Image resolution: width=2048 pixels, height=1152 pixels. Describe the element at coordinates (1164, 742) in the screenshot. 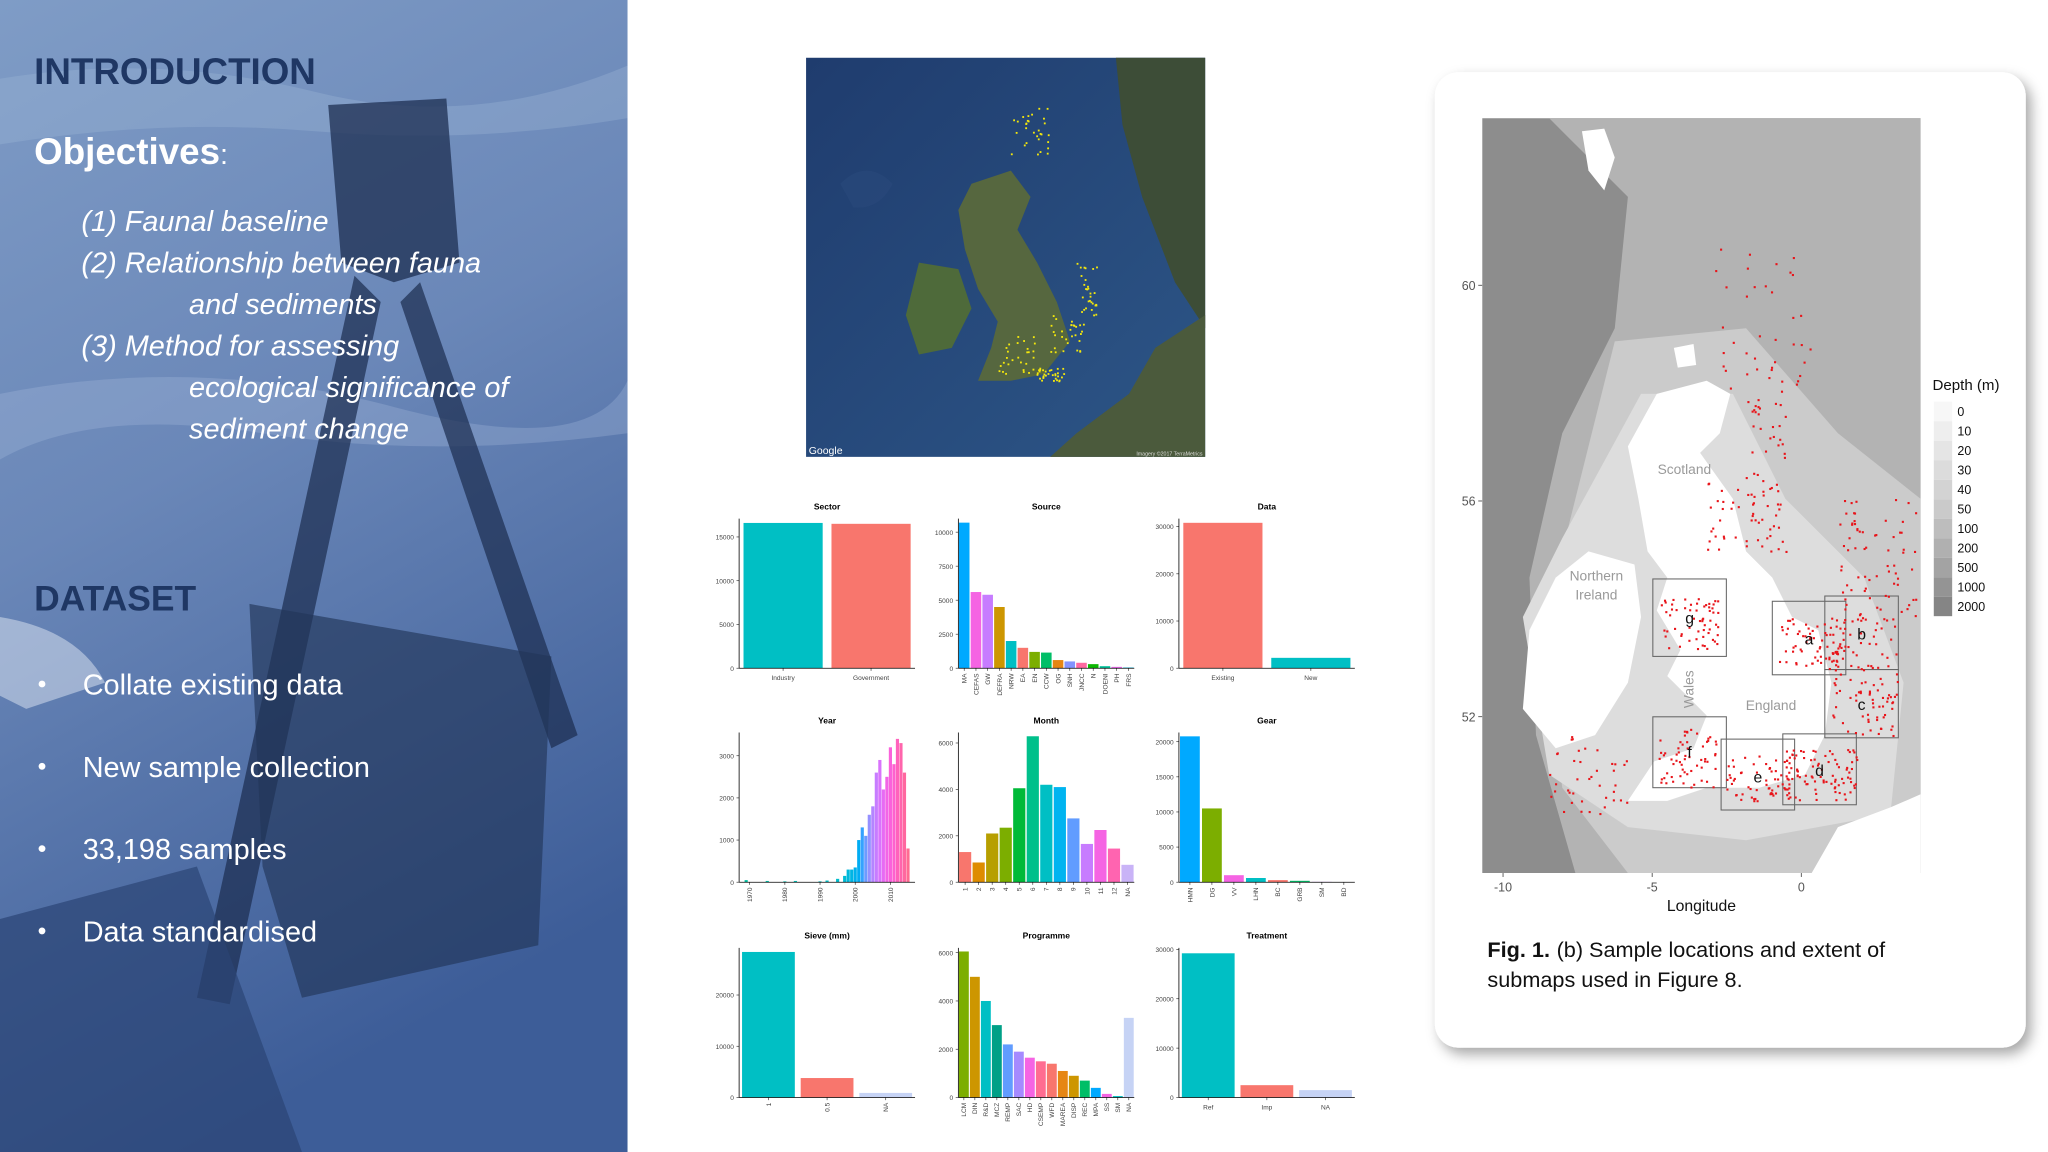

I see `y-tick-label: 20000` at that location.